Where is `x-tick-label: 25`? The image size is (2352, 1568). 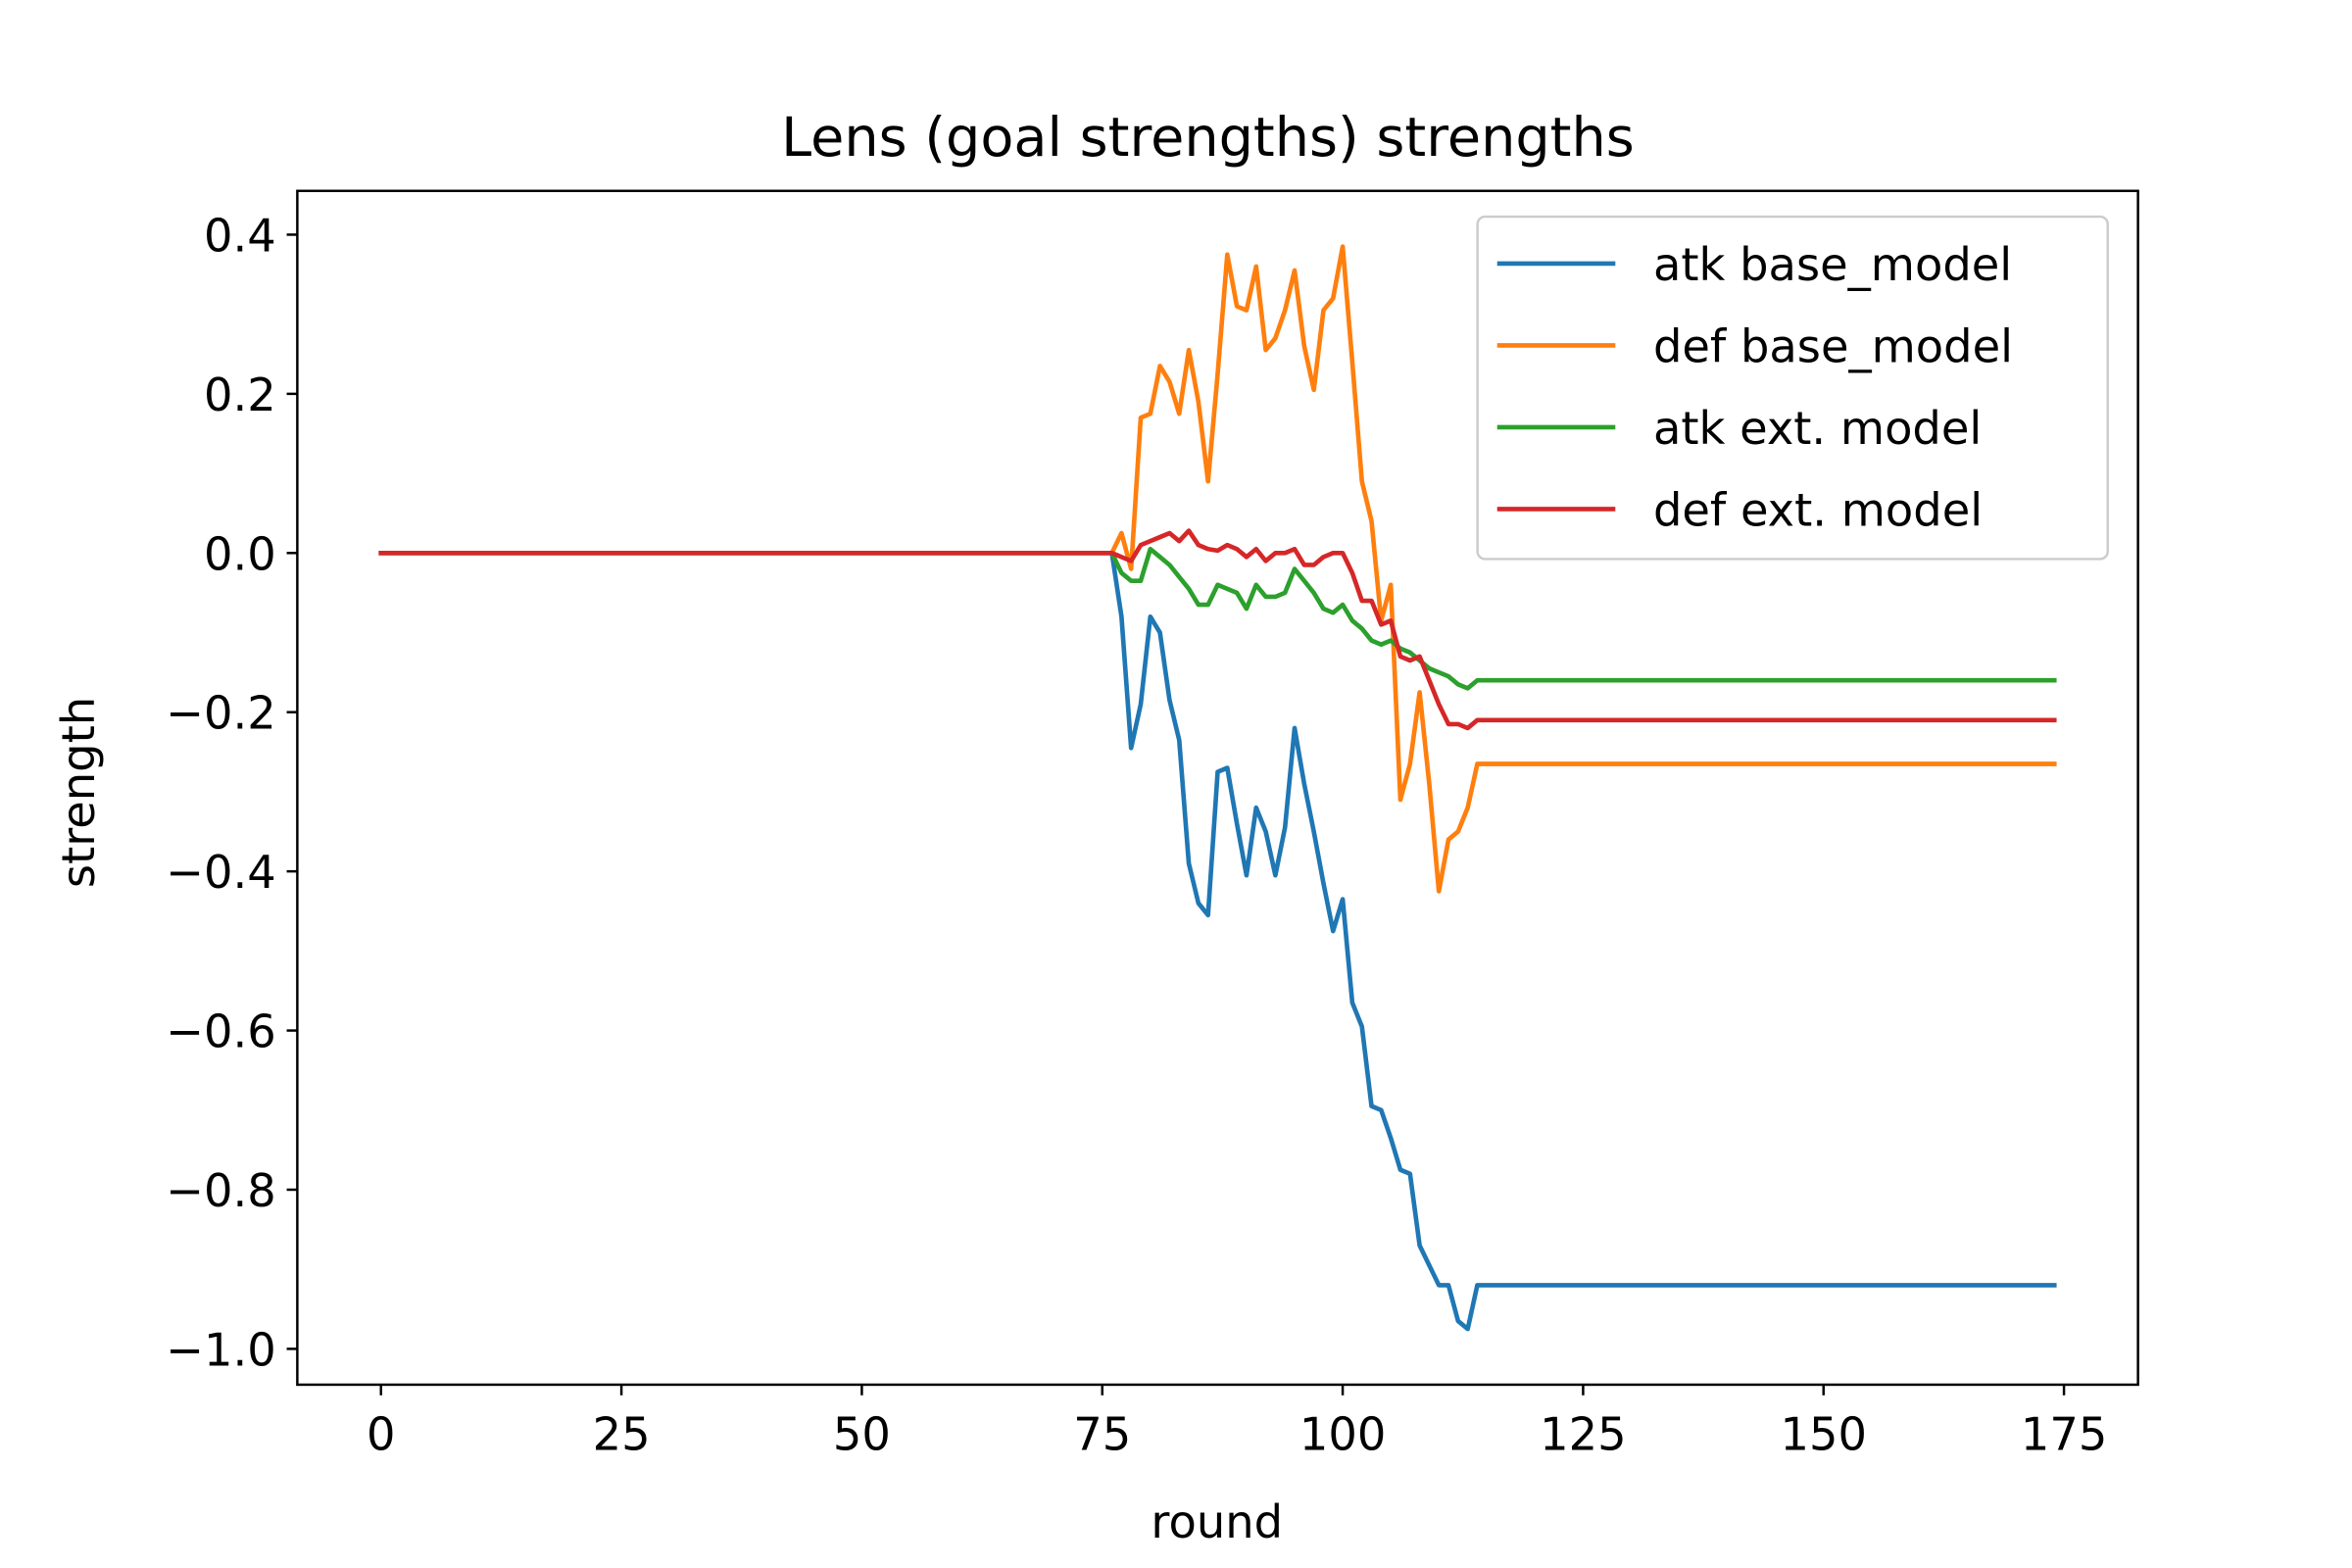 x-tick-label: 25 is located at coordinates (622, 1433).